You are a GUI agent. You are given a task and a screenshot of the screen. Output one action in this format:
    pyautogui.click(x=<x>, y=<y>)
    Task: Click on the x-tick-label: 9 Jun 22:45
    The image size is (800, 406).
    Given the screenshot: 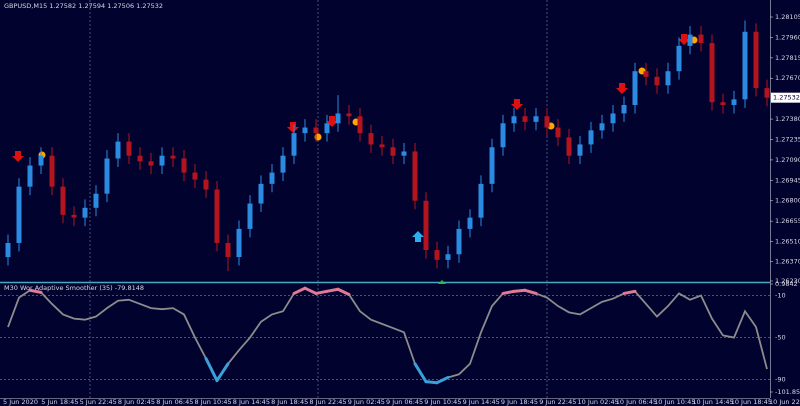 What is the action you would take?
    pyautogui.click(x=557, y=402)
    